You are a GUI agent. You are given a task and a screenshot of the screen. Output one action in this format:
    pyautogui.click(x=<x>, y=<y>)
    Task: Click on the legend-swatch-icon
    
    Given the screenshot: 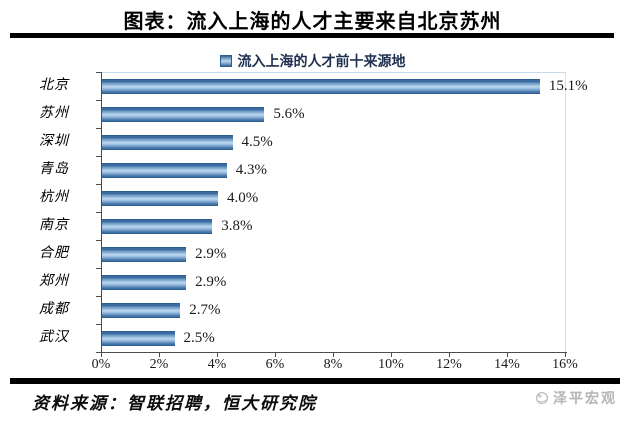 What is the action you would take?
    pyautogui.click(x=225, y=61)
    